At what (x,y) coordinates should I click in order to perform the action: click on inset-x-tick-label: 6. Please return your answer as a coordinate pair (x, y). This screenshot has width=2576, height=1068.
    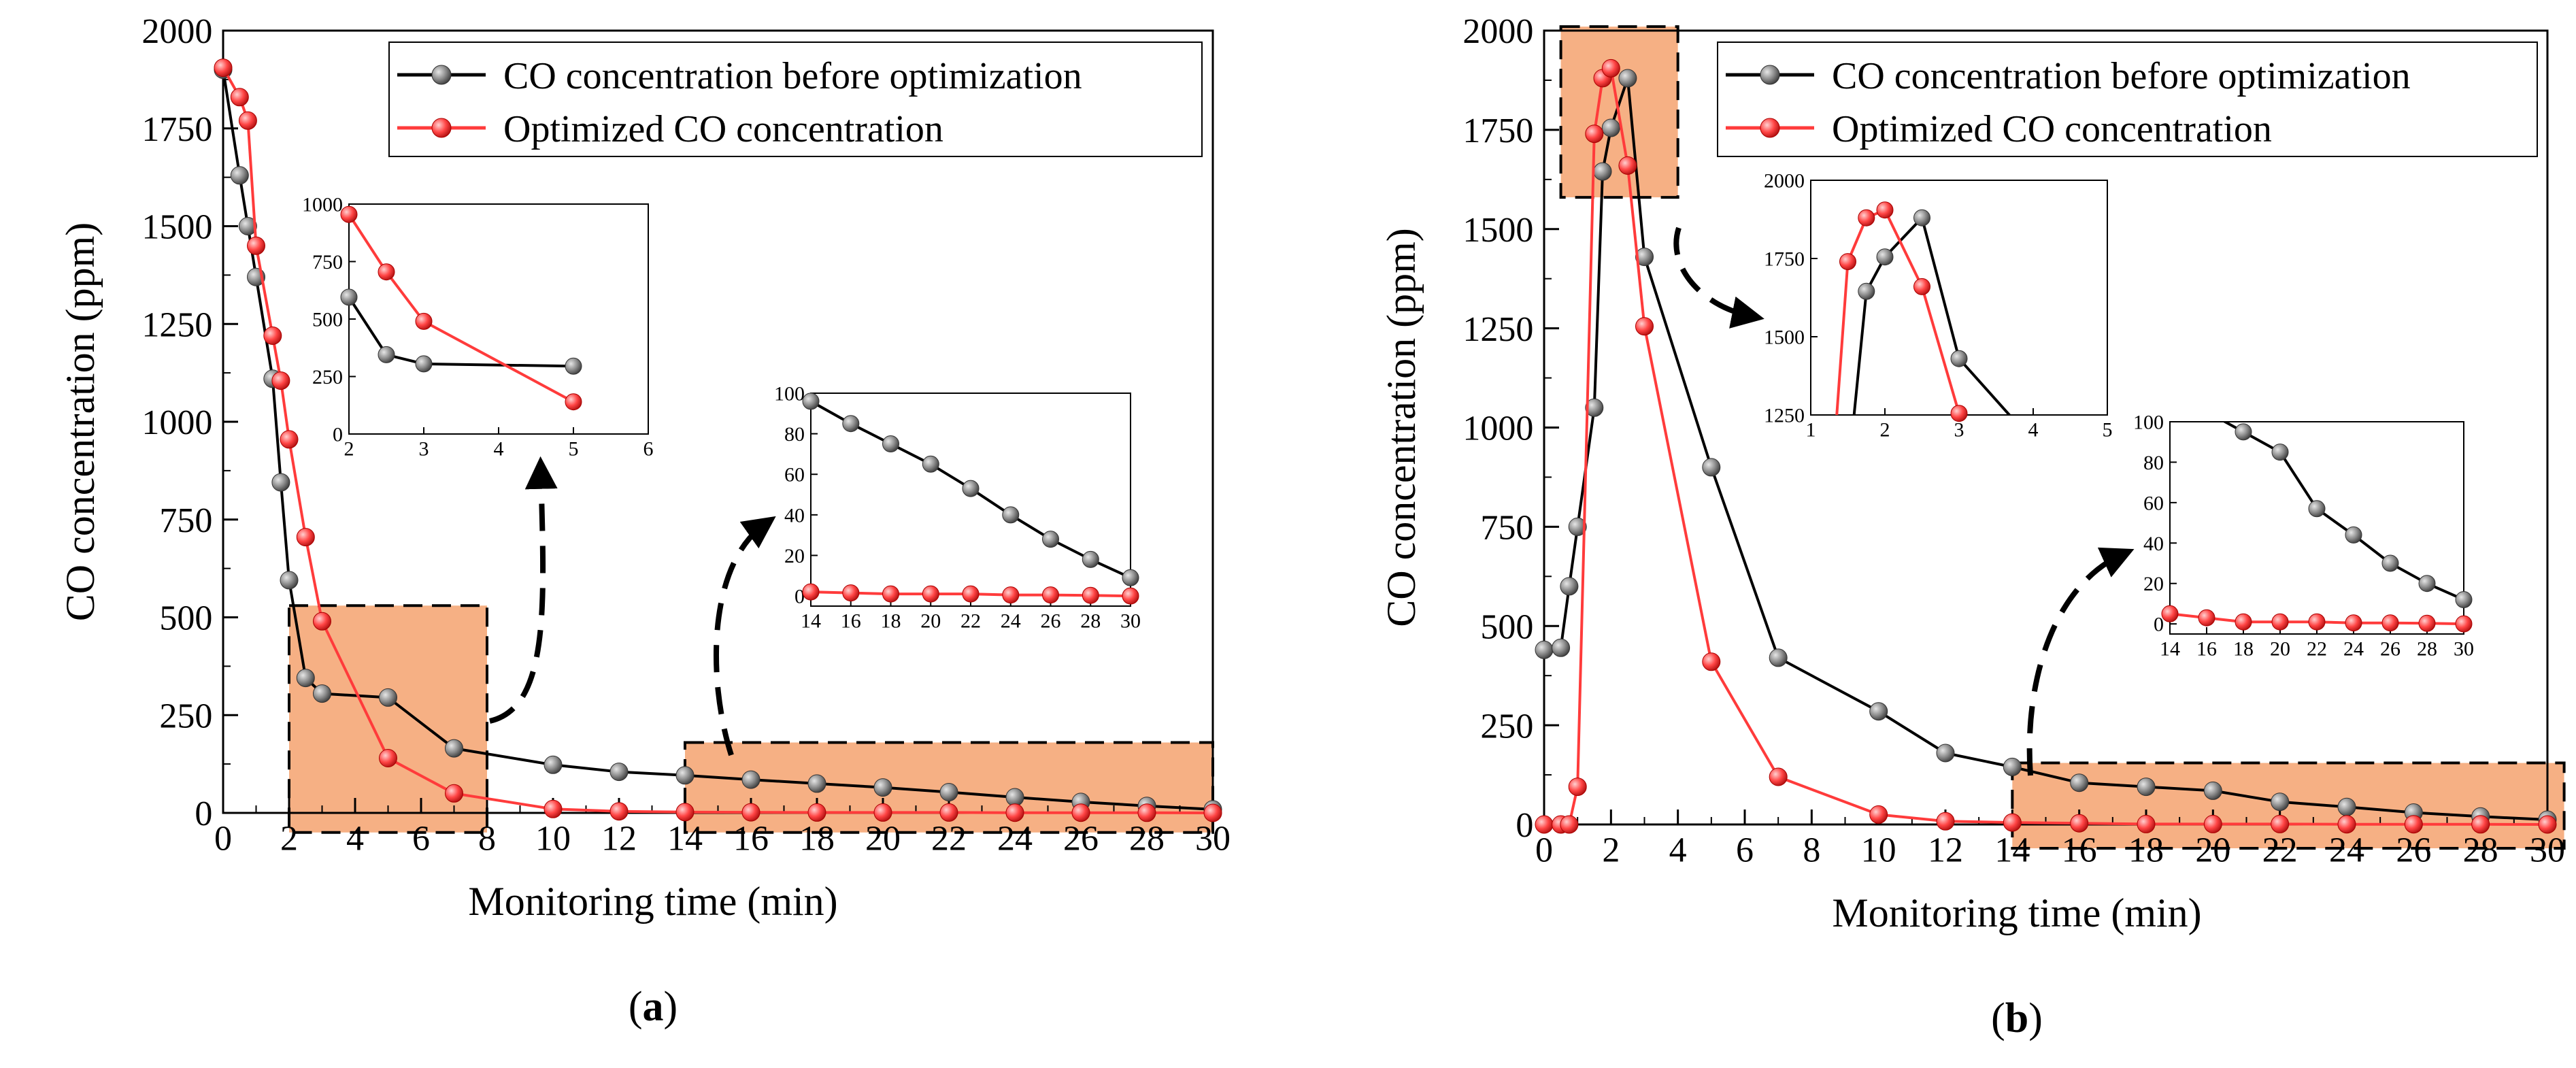
    Looking at the image, I should click on (648, 449).